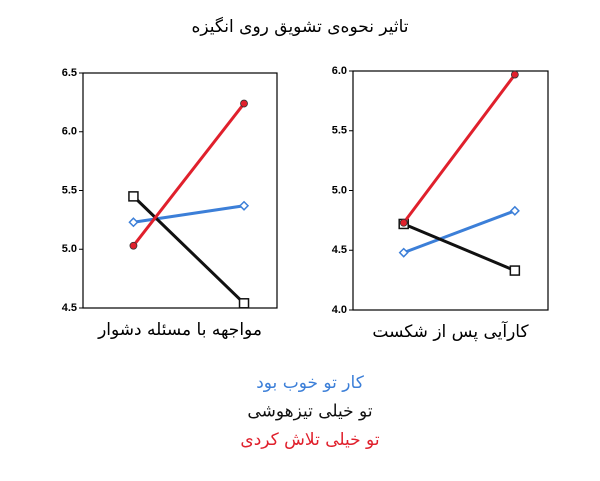 The width and height of the screenshot is (600, 481). What do you see at coordinates (179, 330) in the screenshot?
I see `x-axis-label: مواجهه با مسئله دشوار` at bounding box center [179, 330].